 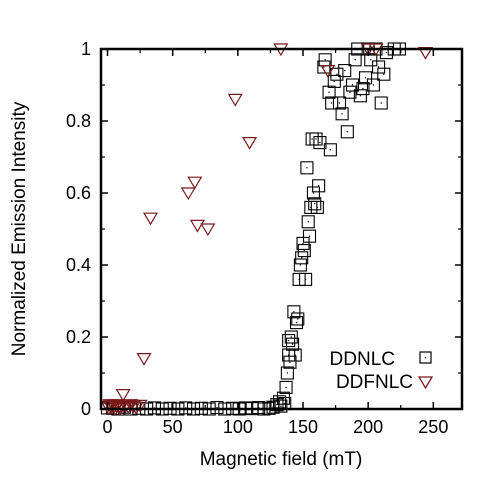 What do you see at coordinates (281, 459) in the screenshot?
I see `x-axis-title: Magnetic field (mT)` at bounding box center [281, 459].